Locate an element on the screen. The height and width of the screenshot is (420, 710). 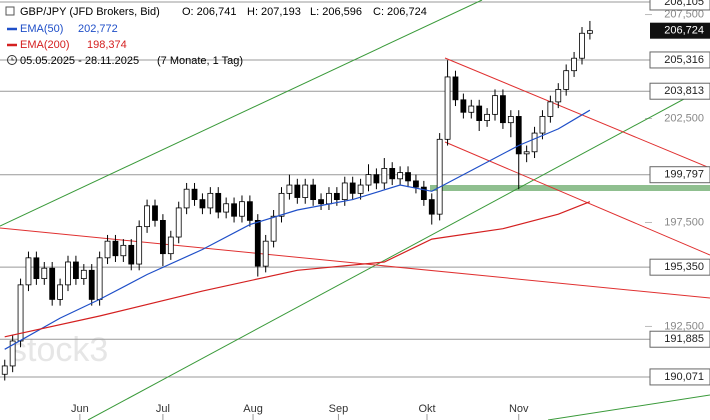
period-note: (7 Monate, 1 Tag) is located at coordinates (200, 61).